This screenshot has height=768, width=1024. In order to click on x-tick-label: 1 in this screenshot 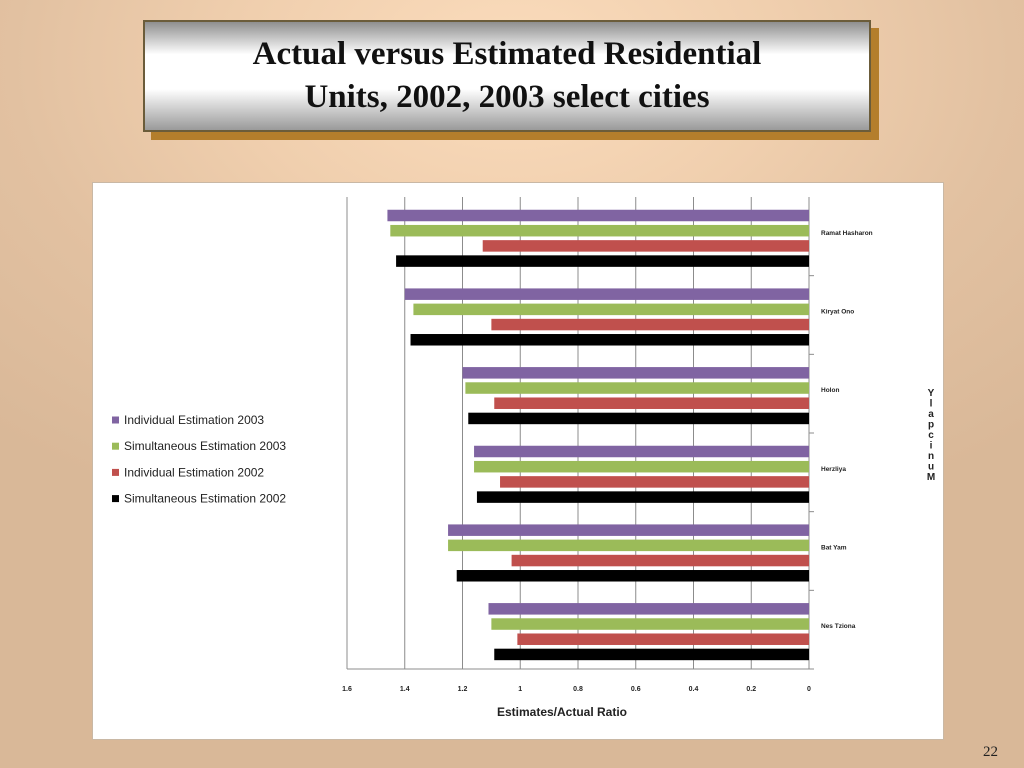, I will do `click(520, 689)`.